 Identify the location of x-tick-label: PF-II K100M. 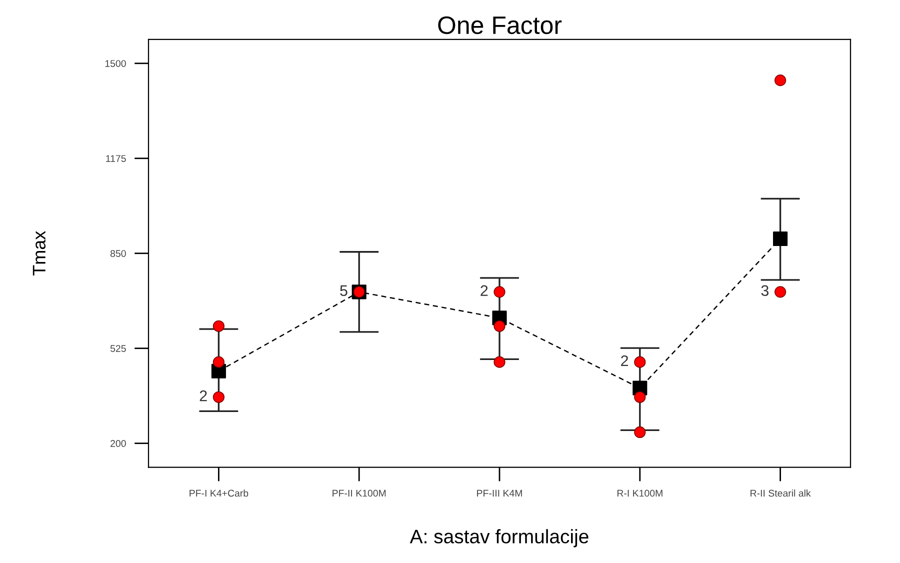
(359, 493).